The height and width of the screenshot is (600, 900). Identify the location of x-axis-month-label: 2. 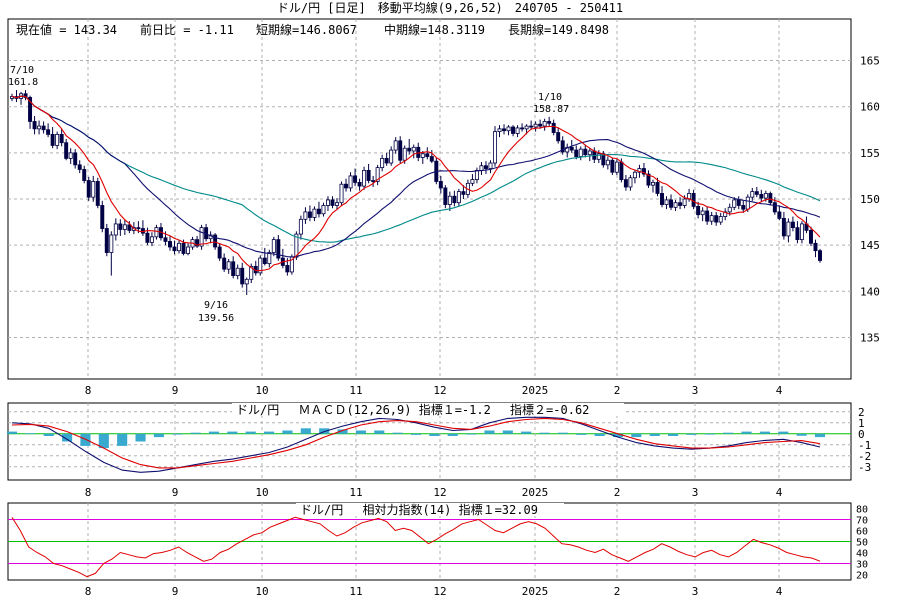
(617, 492).